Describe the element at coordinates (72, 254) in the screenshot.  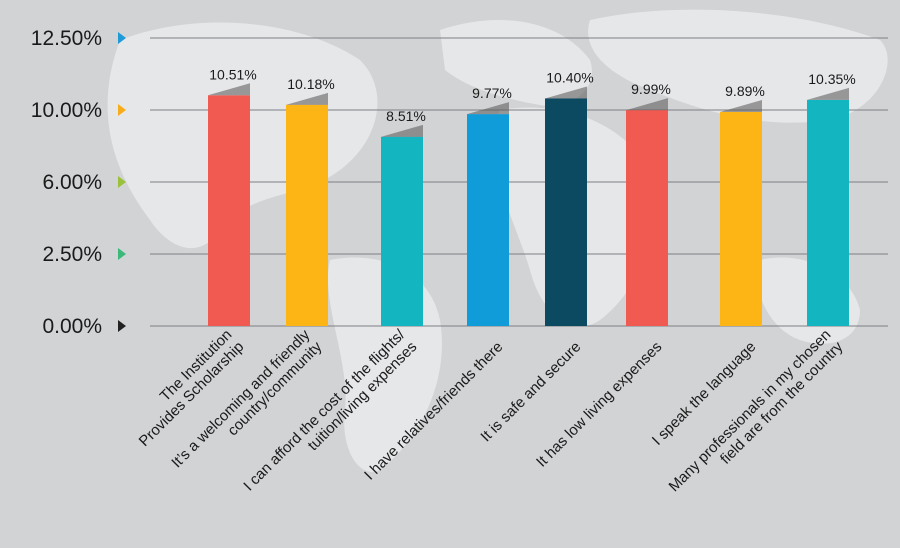
I see `y-tick-label: 2.50%` at that location.